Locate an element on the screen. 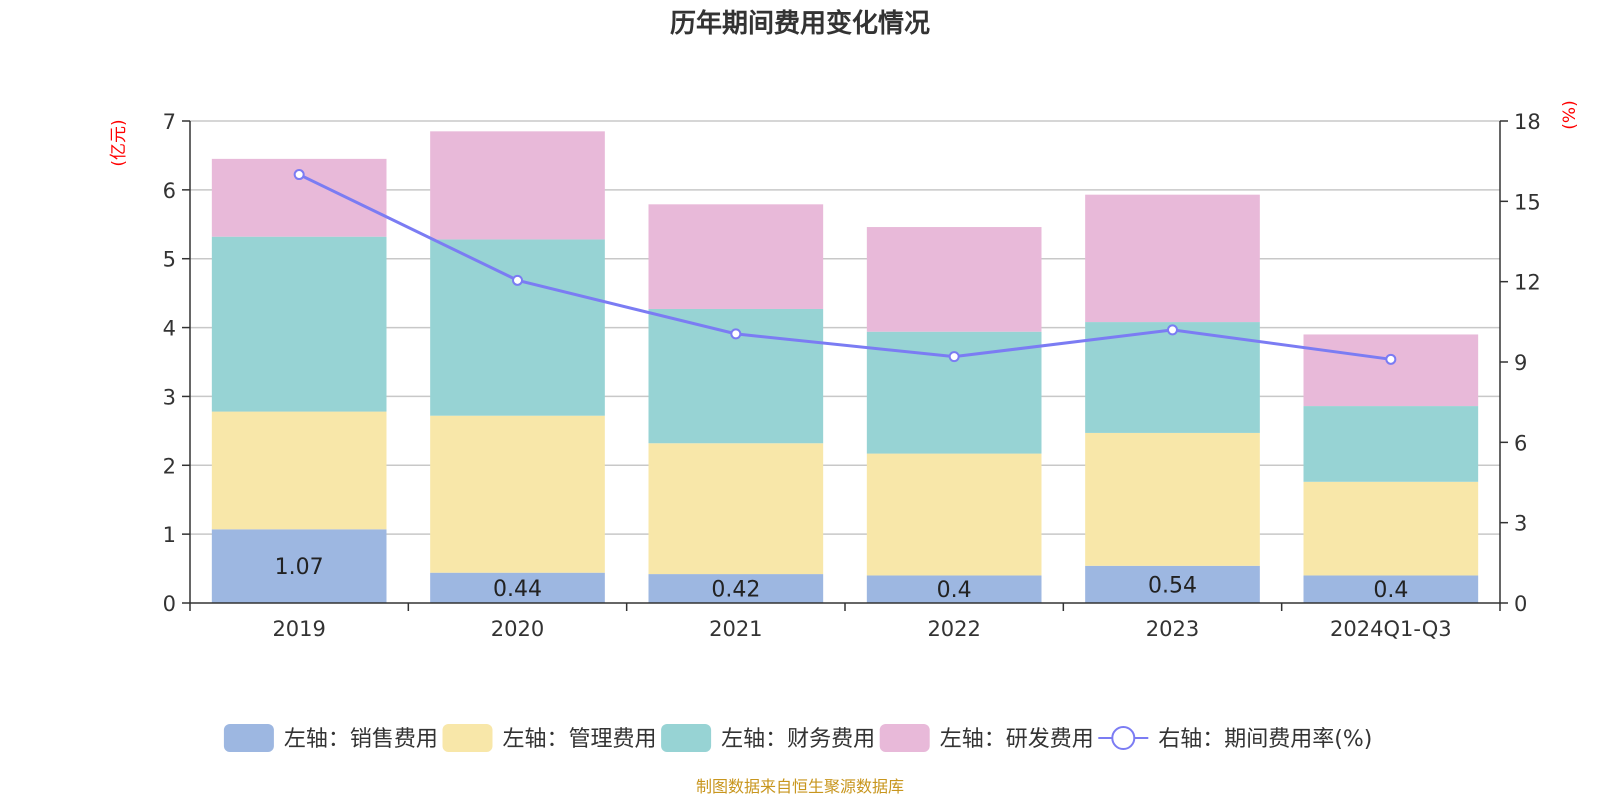 The height and width of the screenshot is (800, 1600). x-tick-label: 2021 is located at coordinates (735, 629).